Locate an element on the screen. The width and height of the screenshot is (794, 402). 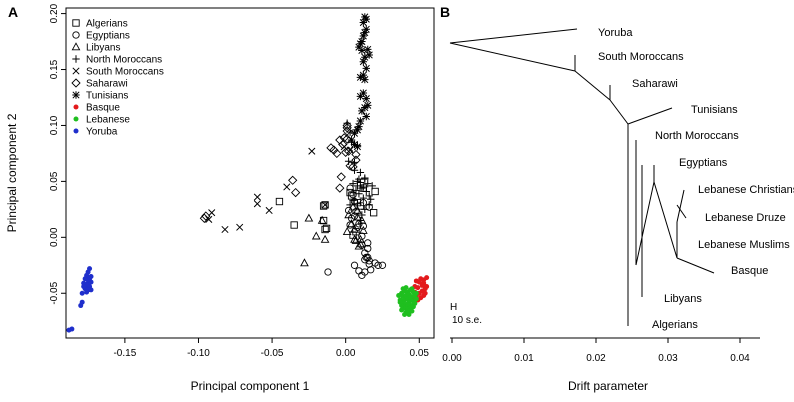
legend-label-tunisians: Tunisians is located at coordinates (107, 96).